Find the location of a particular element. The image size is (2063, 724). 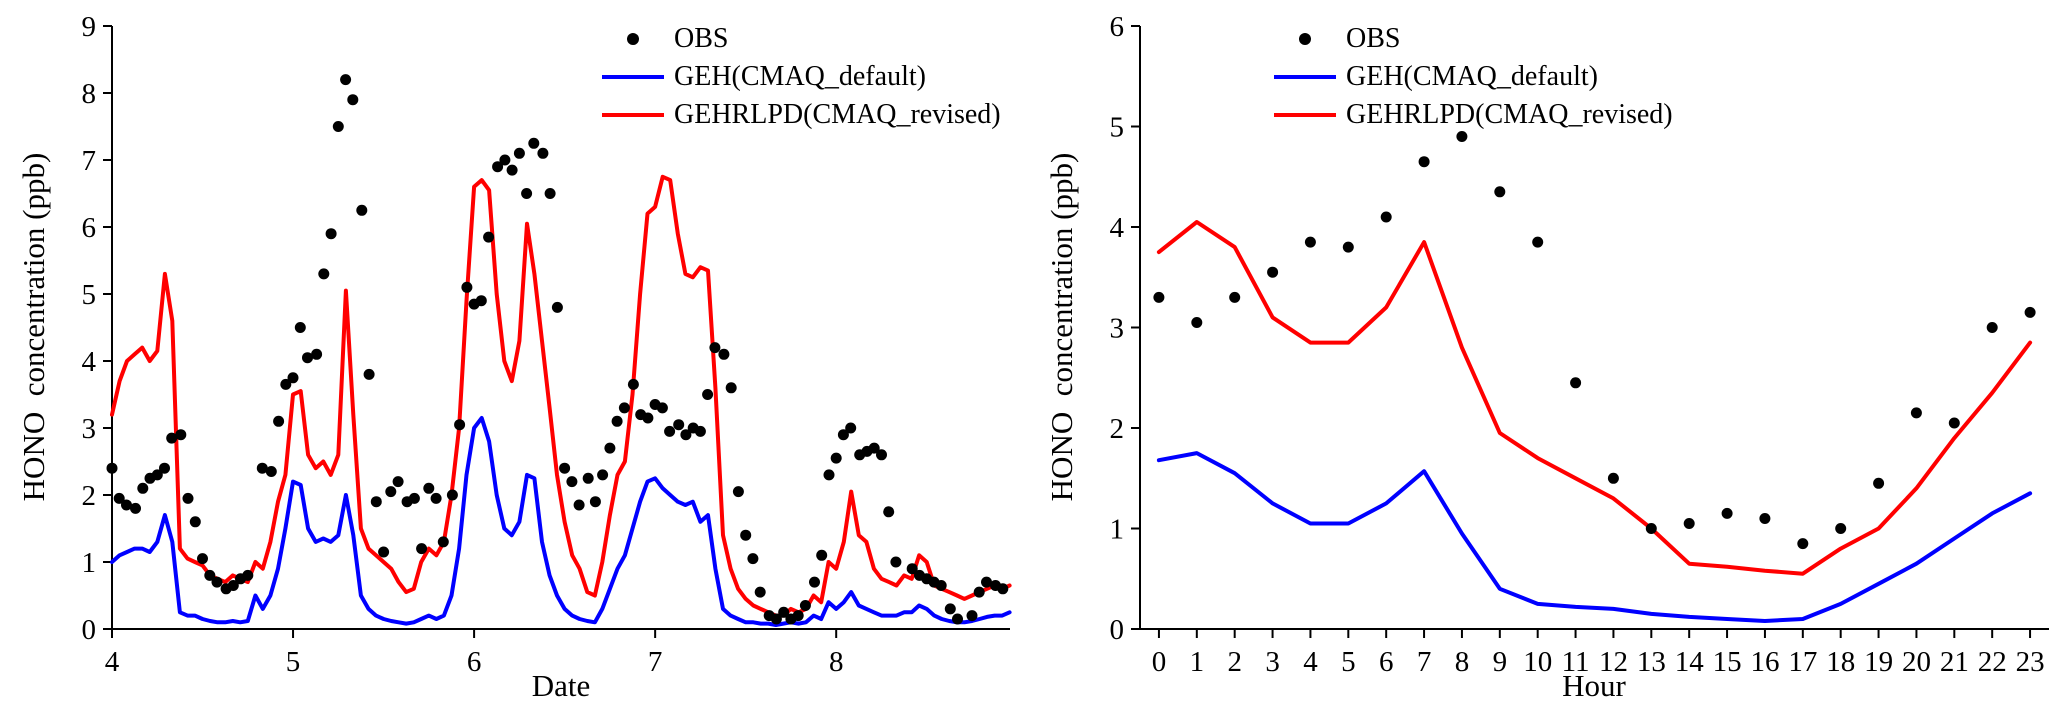

x-tick-label: 2 is located at coordinates (1234, 662).